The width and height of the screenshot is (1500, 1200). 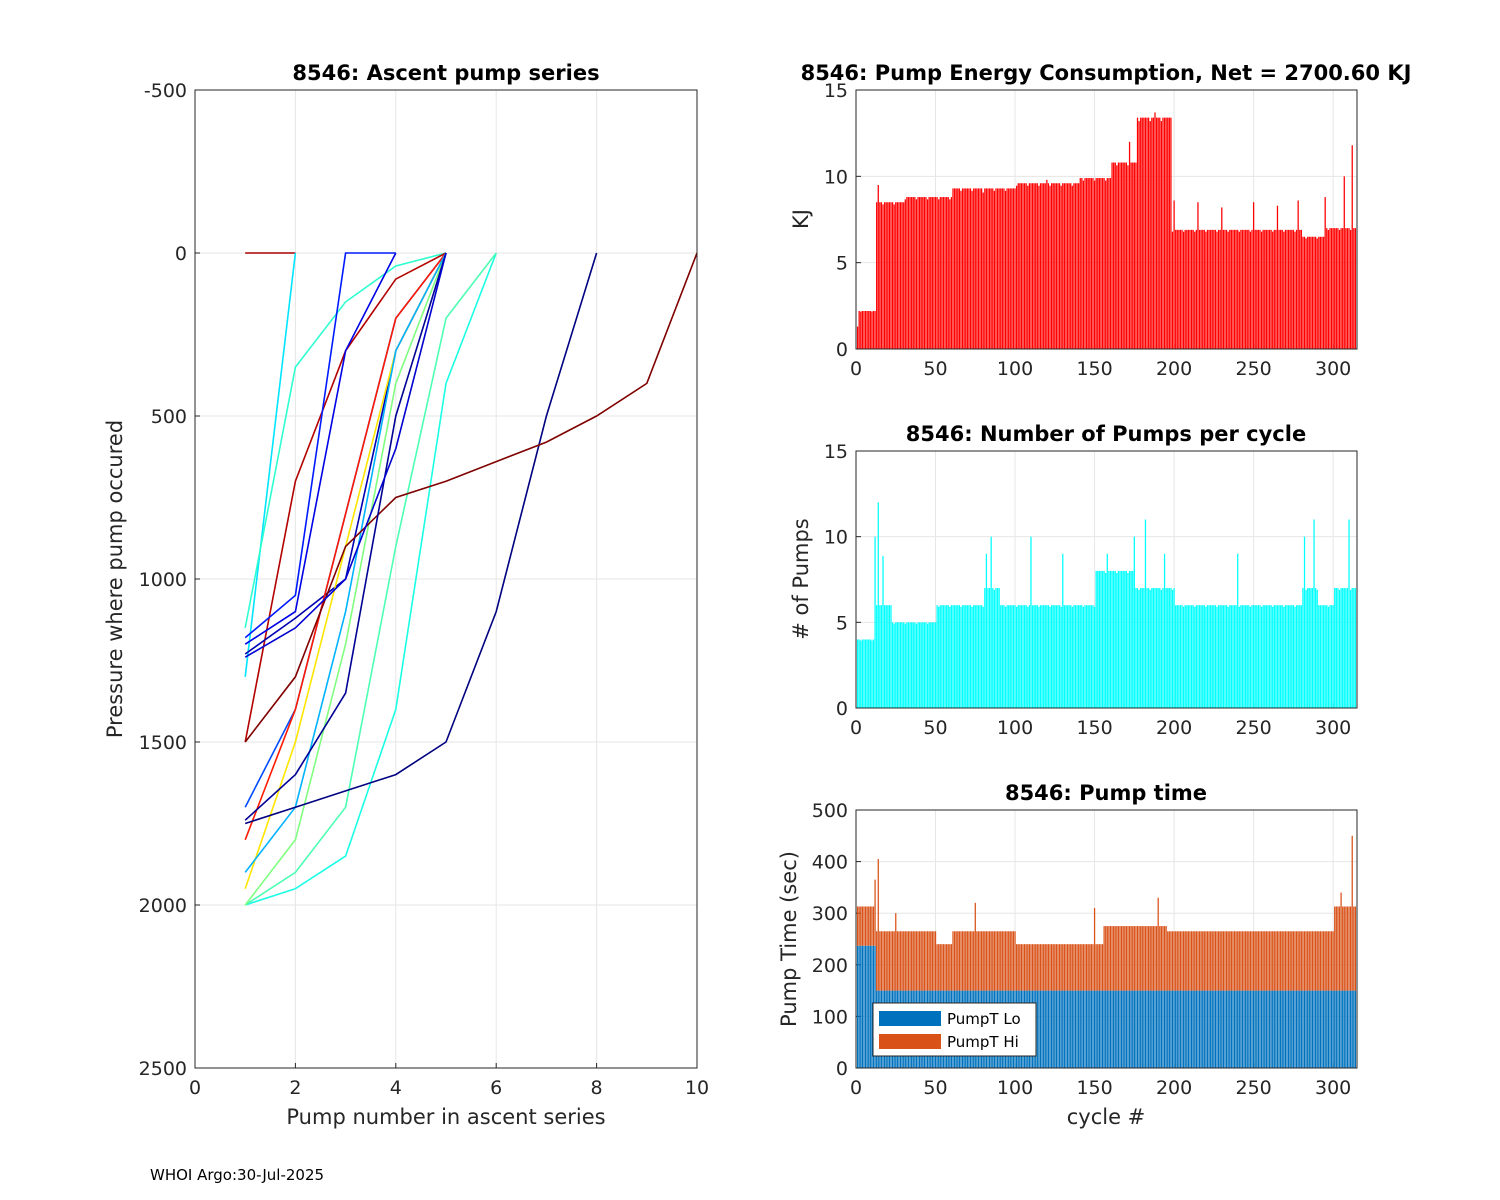 What do you see at coordinates (836, 538) in the screenshot?
I see `y-tick-label: 10` at bounding box center [836, 538].